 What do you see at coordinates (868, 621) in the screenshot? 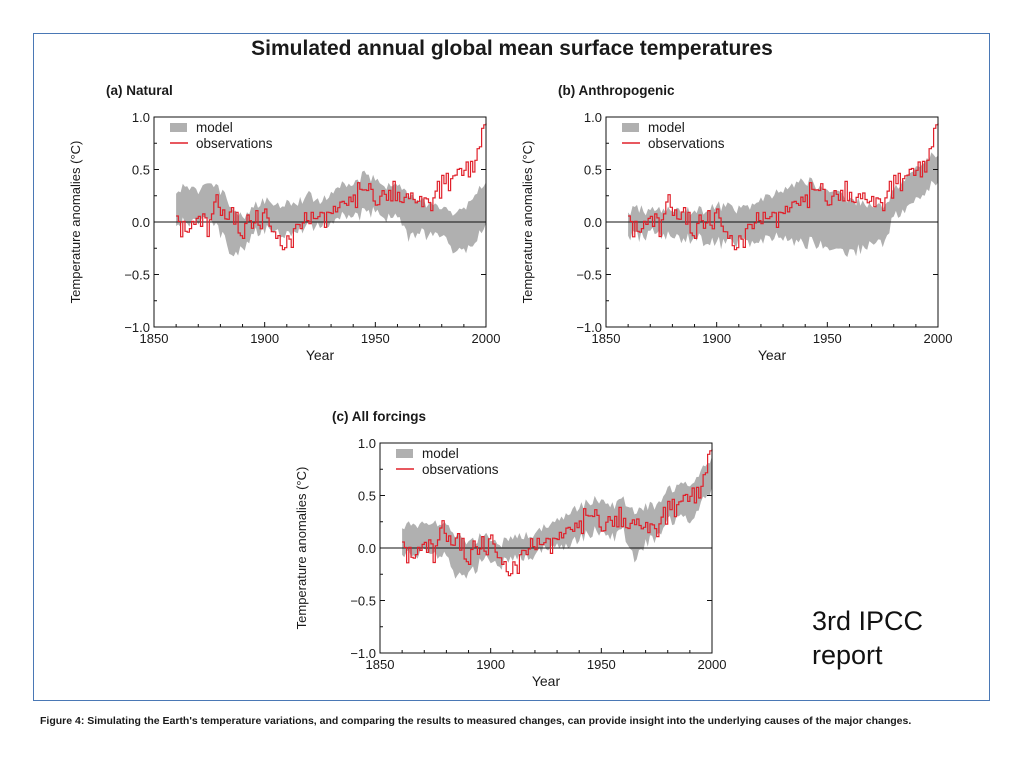
I see `ipcc-note-line-1: 3rd IPCC` at bounding box center [868, 621].